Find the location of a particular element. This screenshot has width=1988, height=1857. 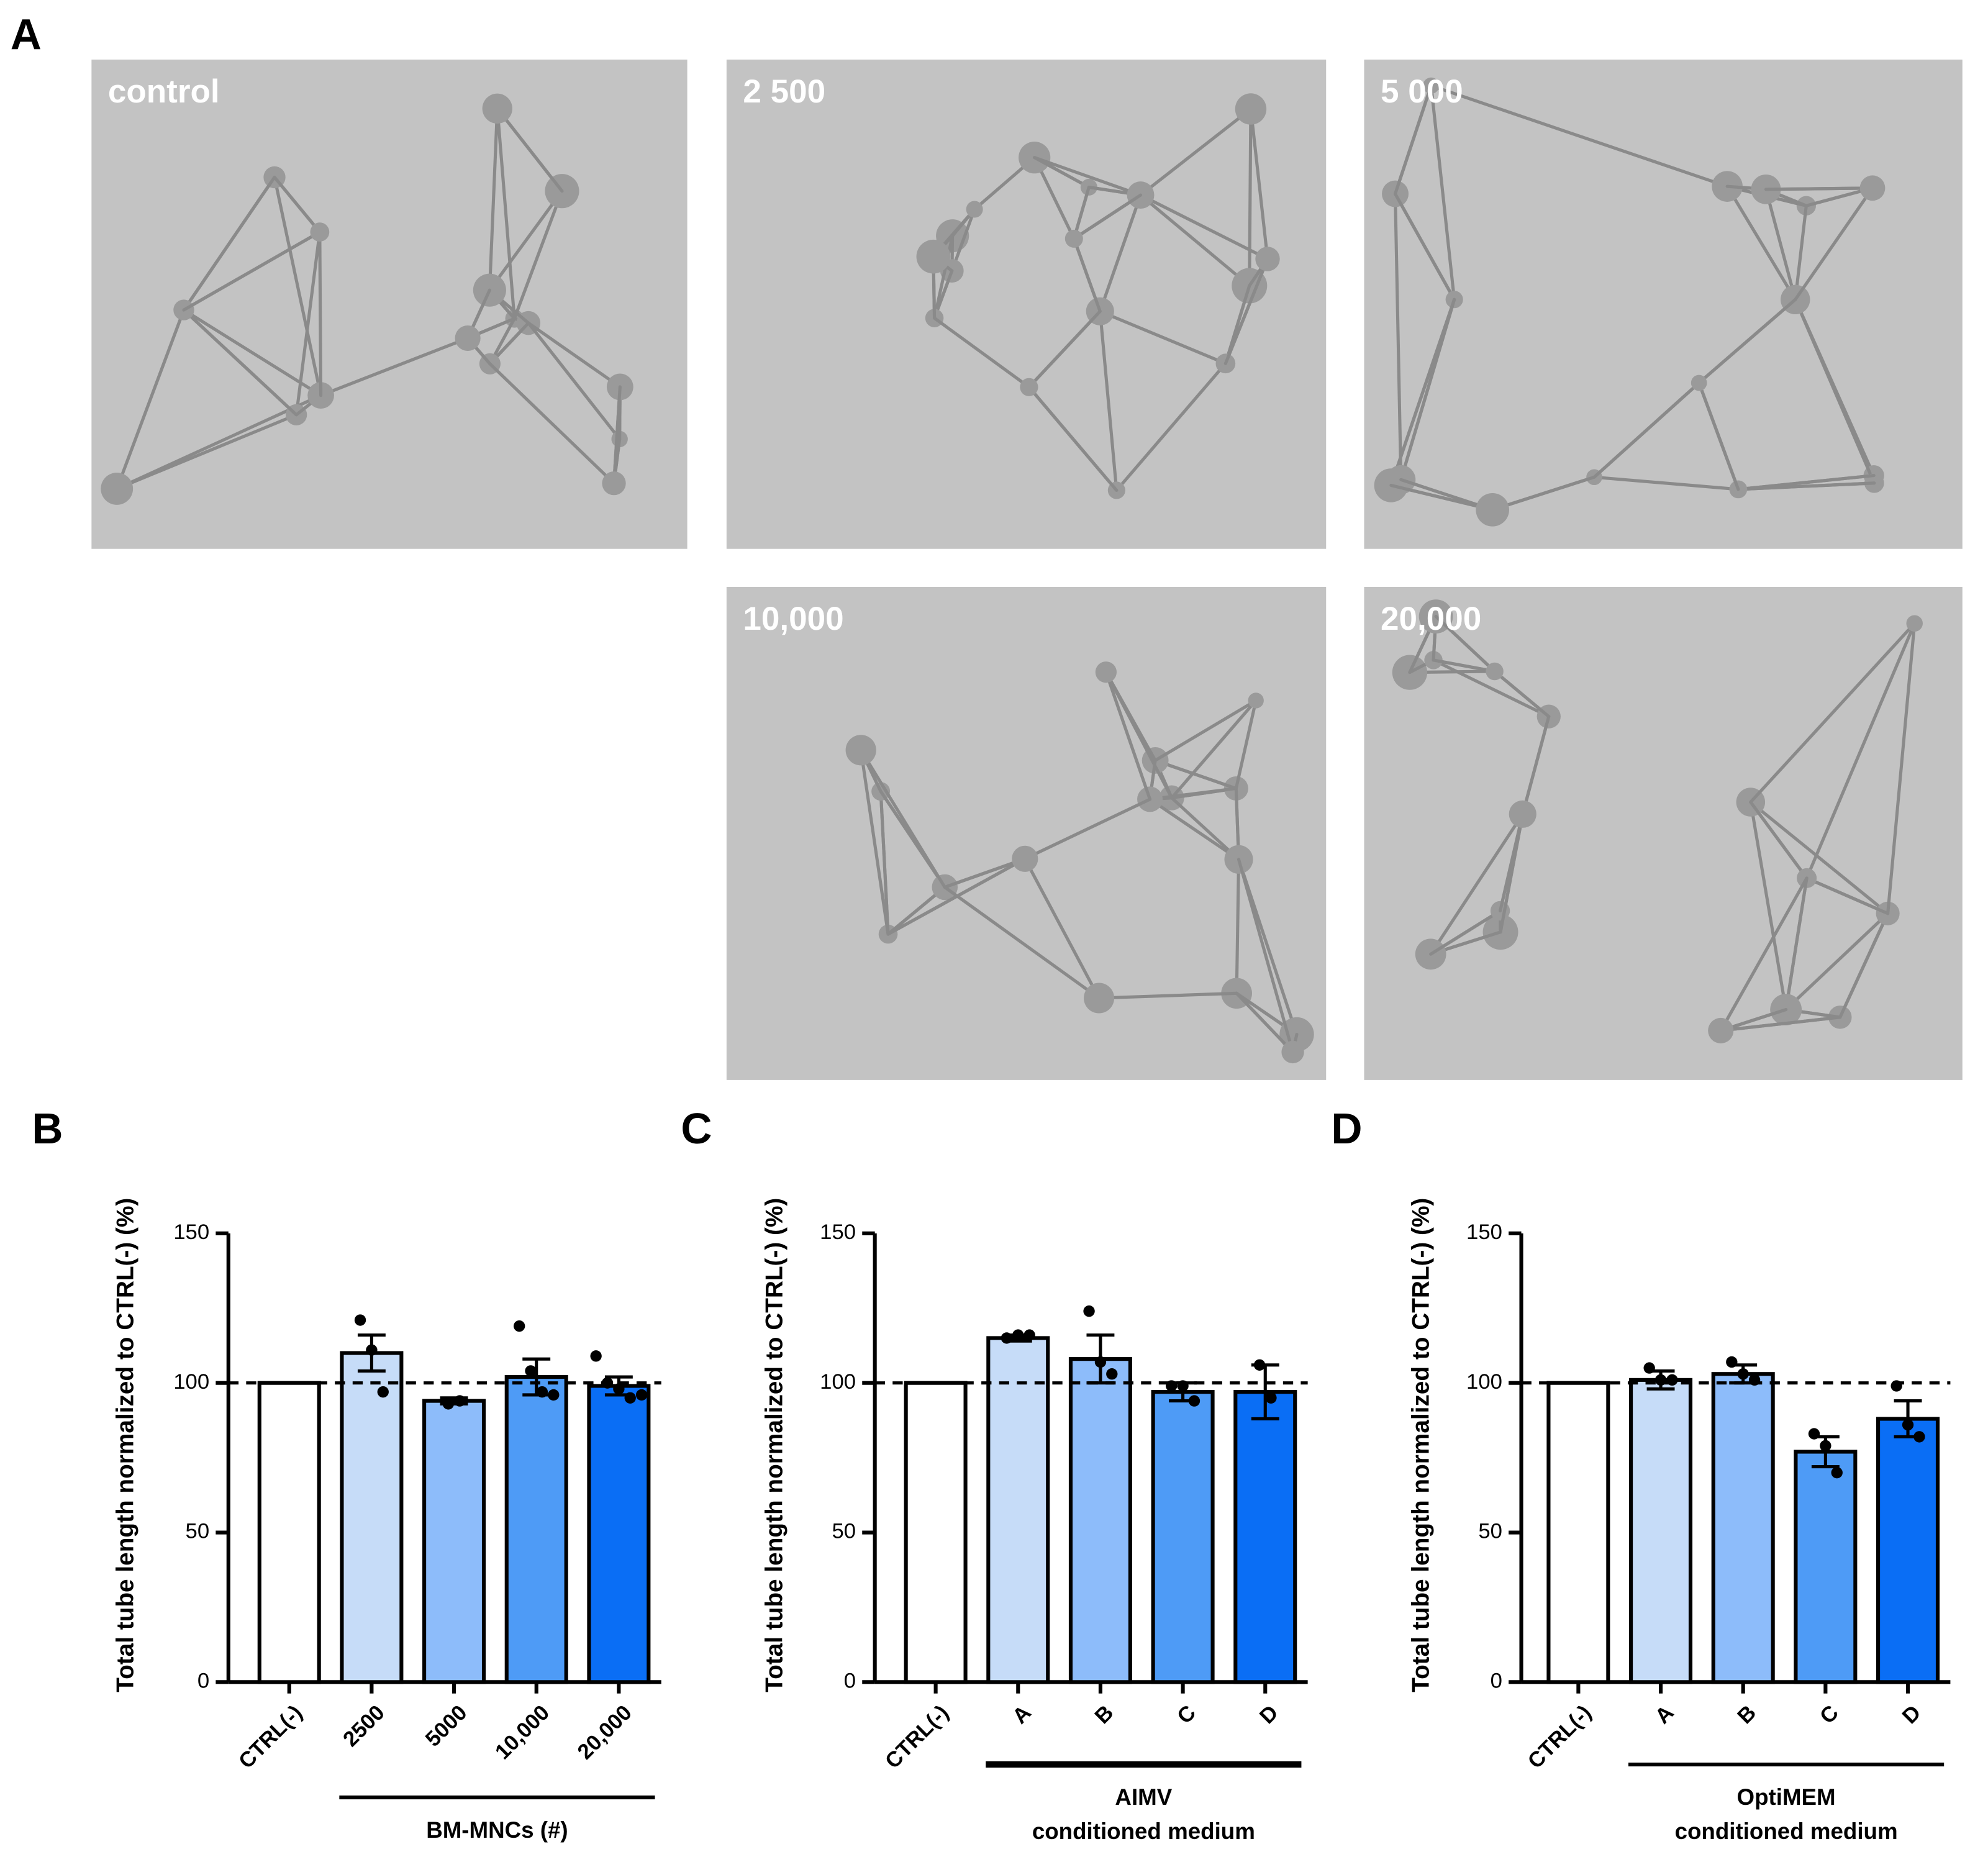

image-label: 10,000 is located at coordinates (793, 619).